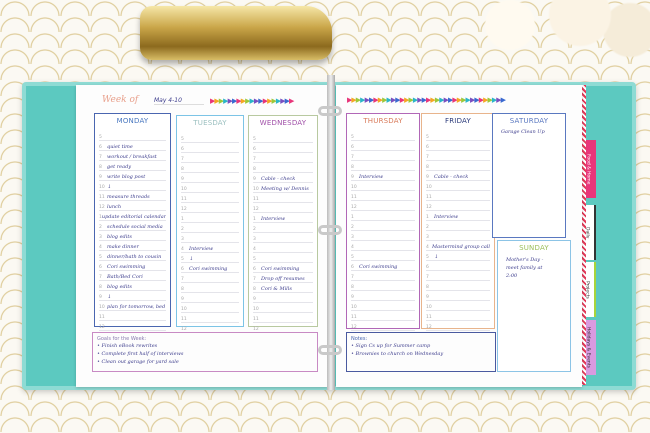 The width and height of the screenshot is (650, 433). I want to click on hour-row: 8, so click(283, 168).